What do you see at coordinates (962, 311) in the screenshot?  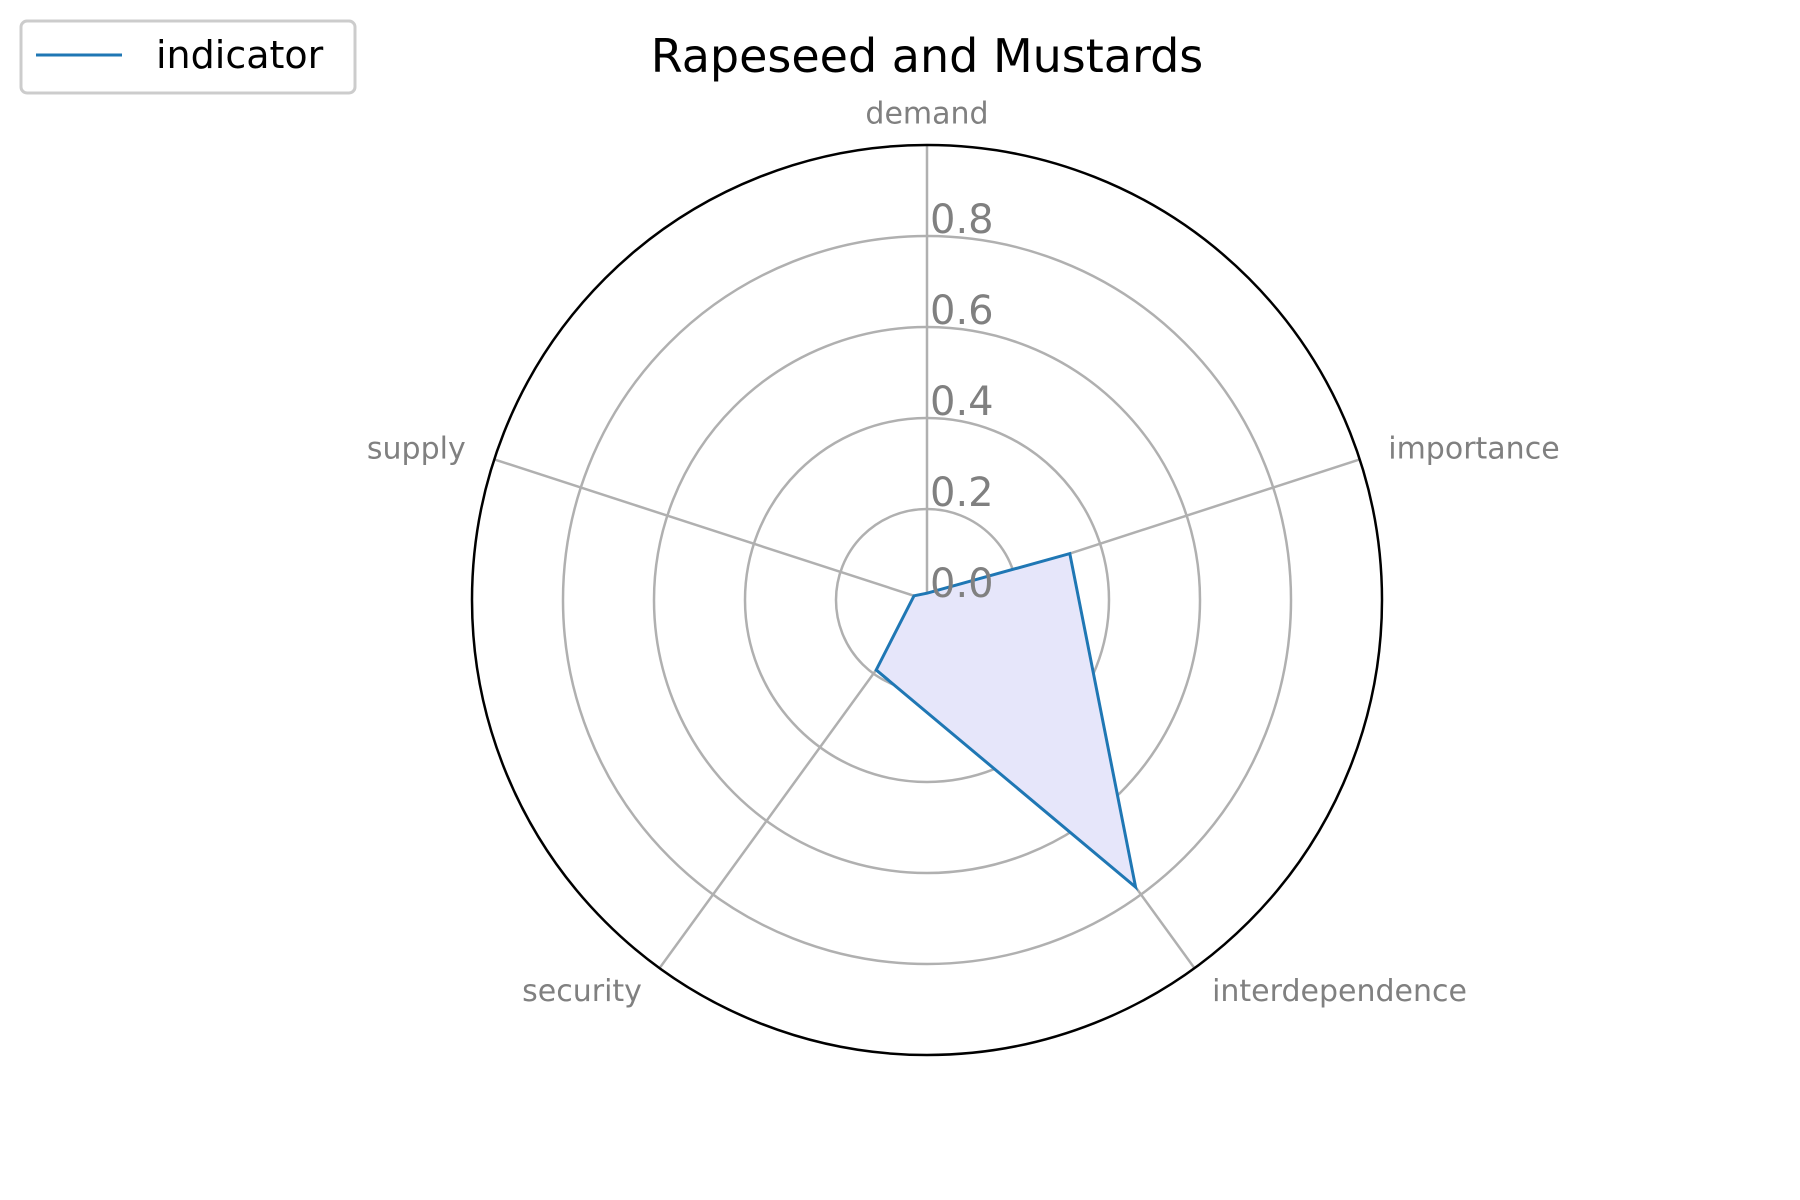 I see `tick-label: 0.6` at bounding box center [962, 311].